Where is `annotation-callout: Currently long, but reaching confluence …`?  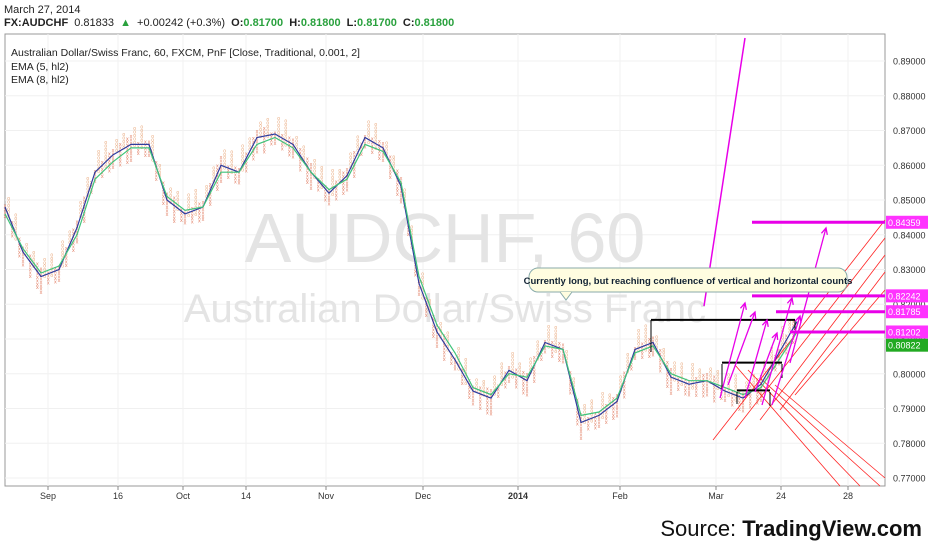 annotation-callout: Currently long, but reaching confluence … is located at coordinates (688, 284).